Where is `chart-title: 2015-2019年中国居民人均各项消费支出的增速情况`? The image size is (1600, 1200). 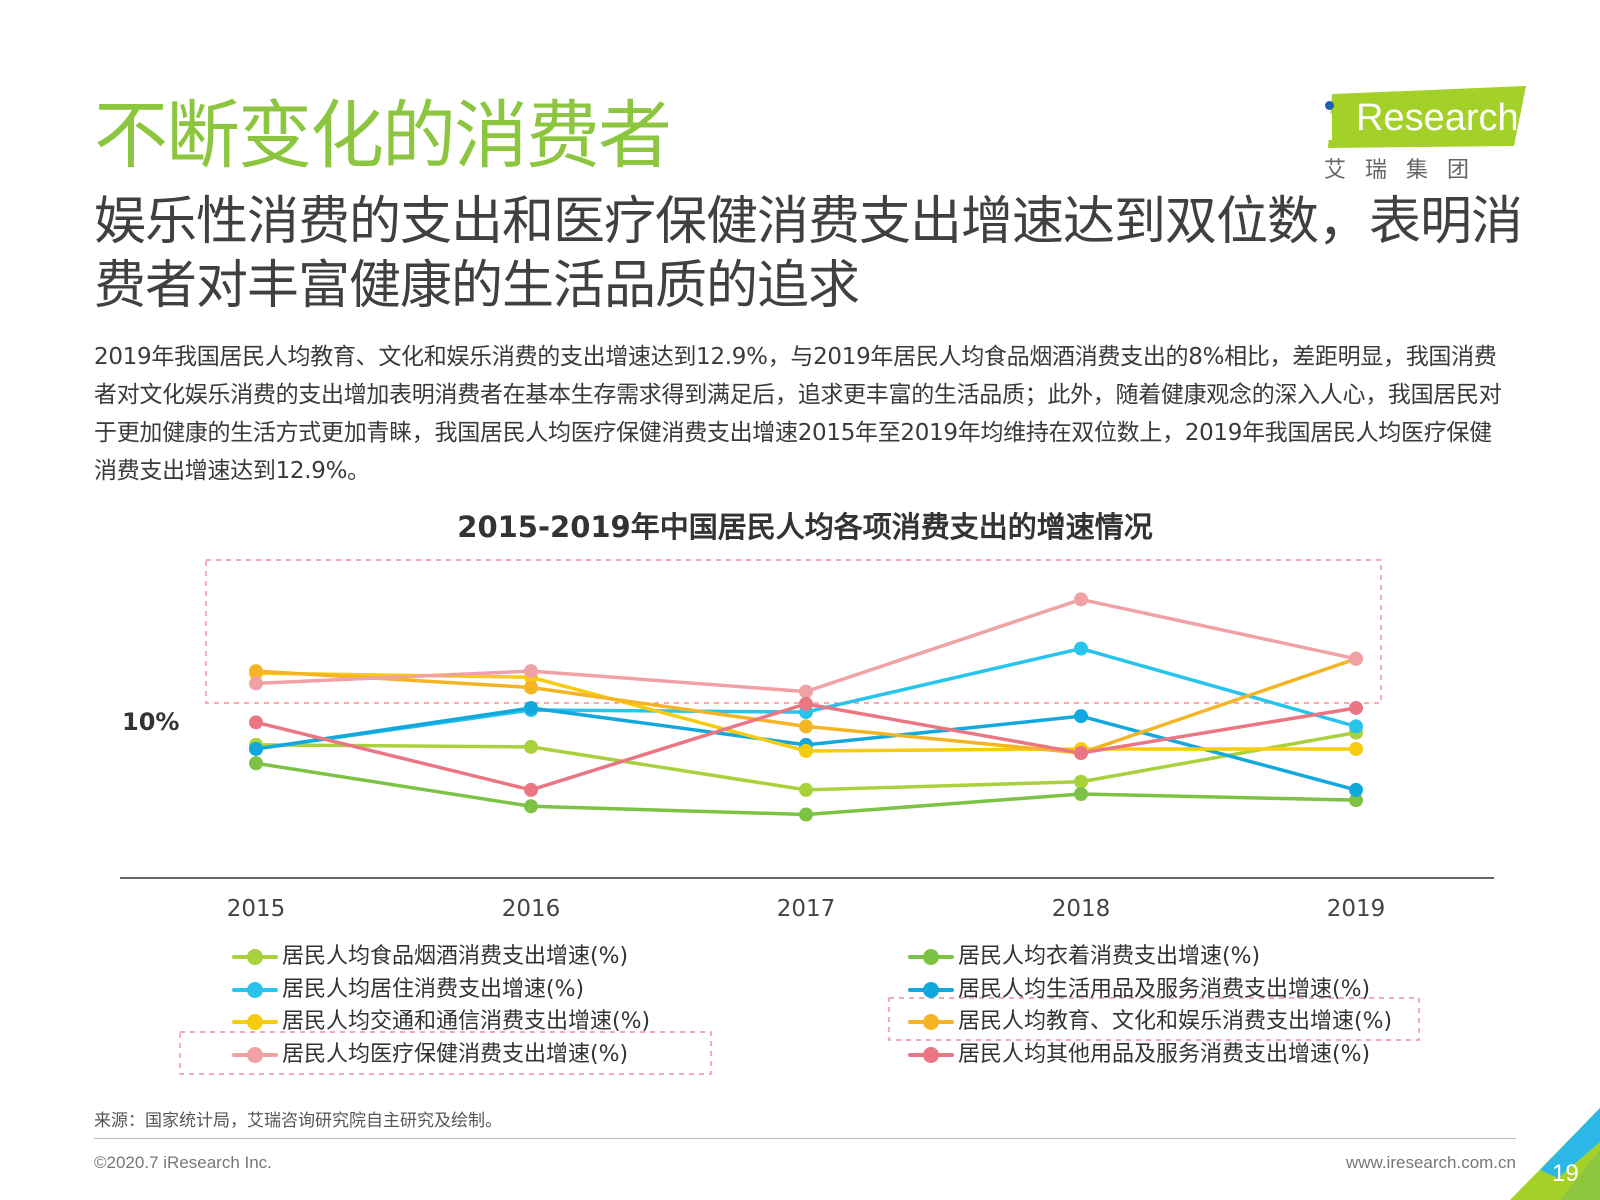 chart-title: 2015-2019年中国居民人均各项消费支出的增速情况 is located at coordinates (805, 527).